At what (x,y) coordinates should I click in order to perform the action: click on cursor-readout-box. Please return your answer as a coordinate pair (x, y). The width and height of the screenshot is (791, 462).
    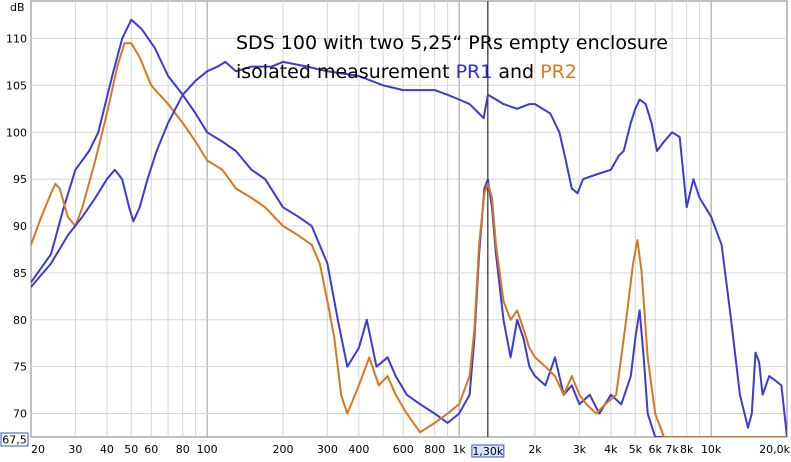
    Looking at the image, I should click on (488, 451).